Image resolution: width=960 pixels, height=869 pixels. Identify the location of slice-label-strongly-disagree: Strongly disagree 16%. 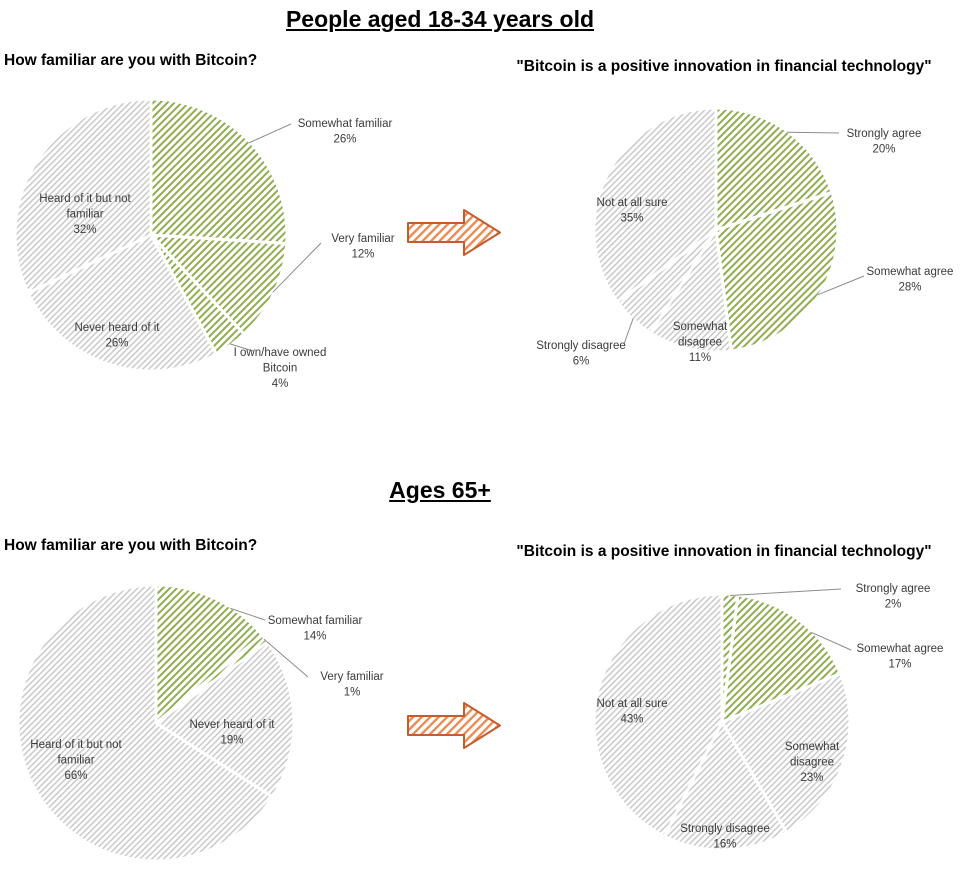
(725, 837).